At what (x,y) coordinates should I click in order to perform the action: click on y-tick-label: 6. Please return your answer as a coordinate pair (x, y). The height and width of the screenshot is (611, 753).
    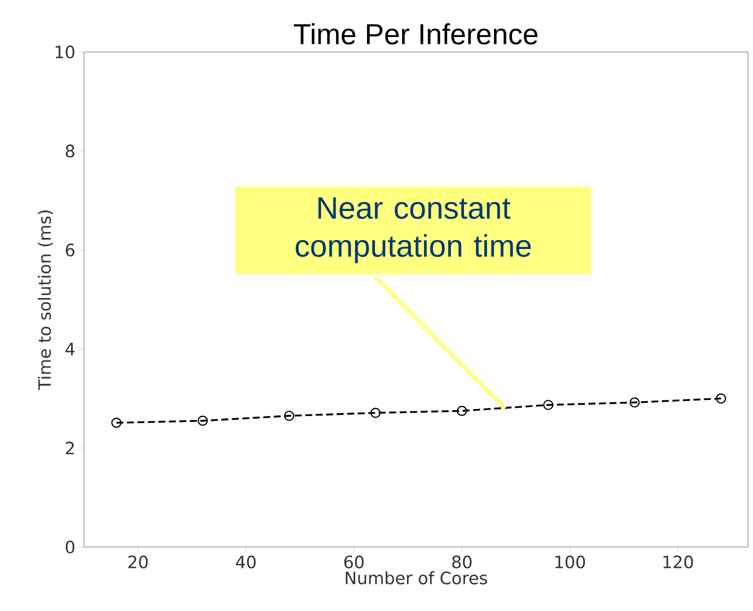
    Looking at the image, I should click on (70, 250).